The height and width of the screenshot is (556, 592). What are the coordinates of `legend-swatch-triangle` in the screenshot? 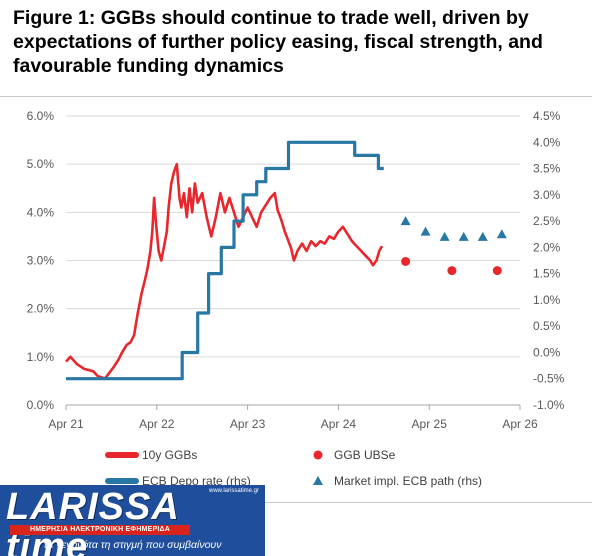 It's located at (318, 480).